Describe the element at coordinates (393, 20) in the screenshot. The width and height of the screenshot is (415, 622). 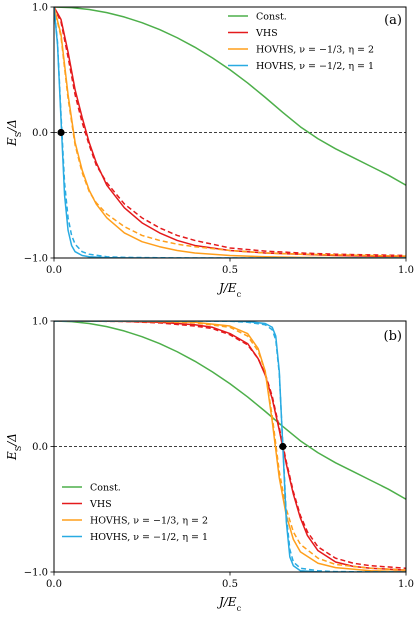
I see `panel-label: (a)` at that location.